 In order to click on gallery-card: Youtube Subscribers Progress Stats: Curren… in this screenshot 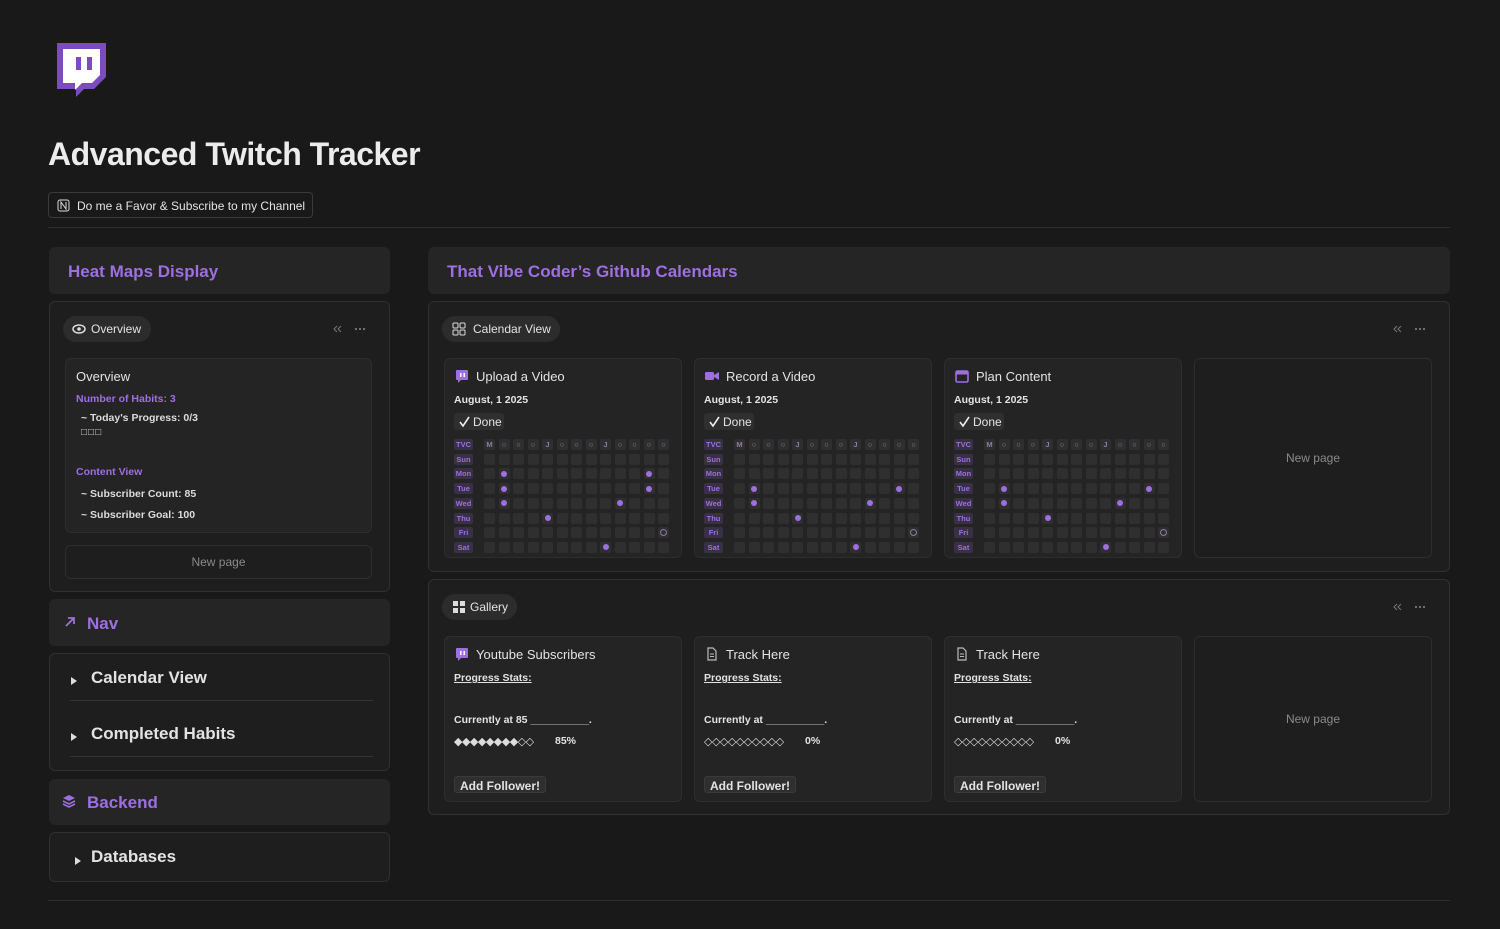, I will do `click(563, 719)`.